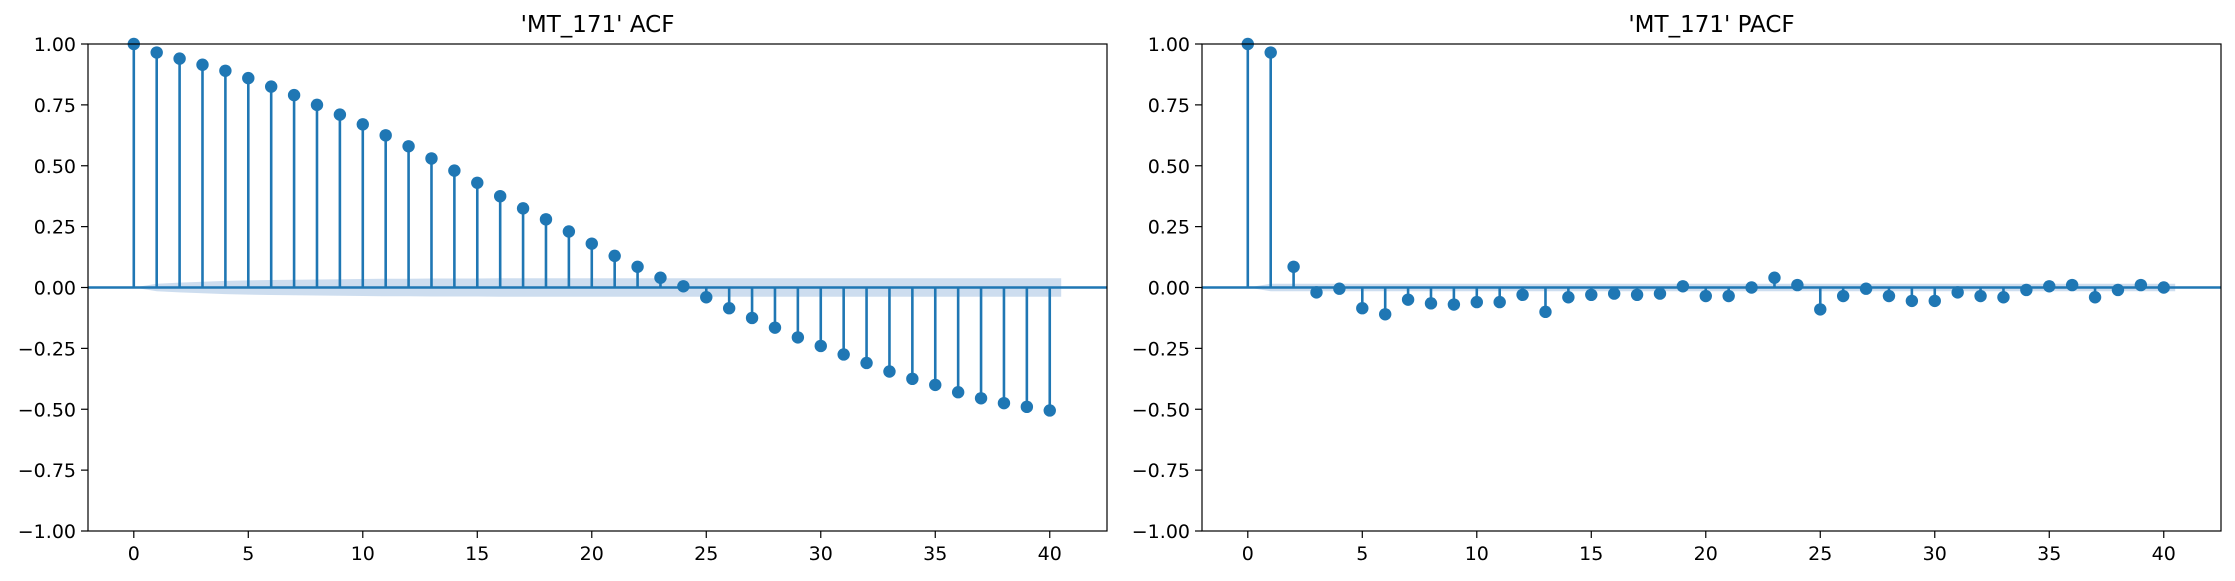  I want to click on acf-xtick-label: 15, so click(477, 554).